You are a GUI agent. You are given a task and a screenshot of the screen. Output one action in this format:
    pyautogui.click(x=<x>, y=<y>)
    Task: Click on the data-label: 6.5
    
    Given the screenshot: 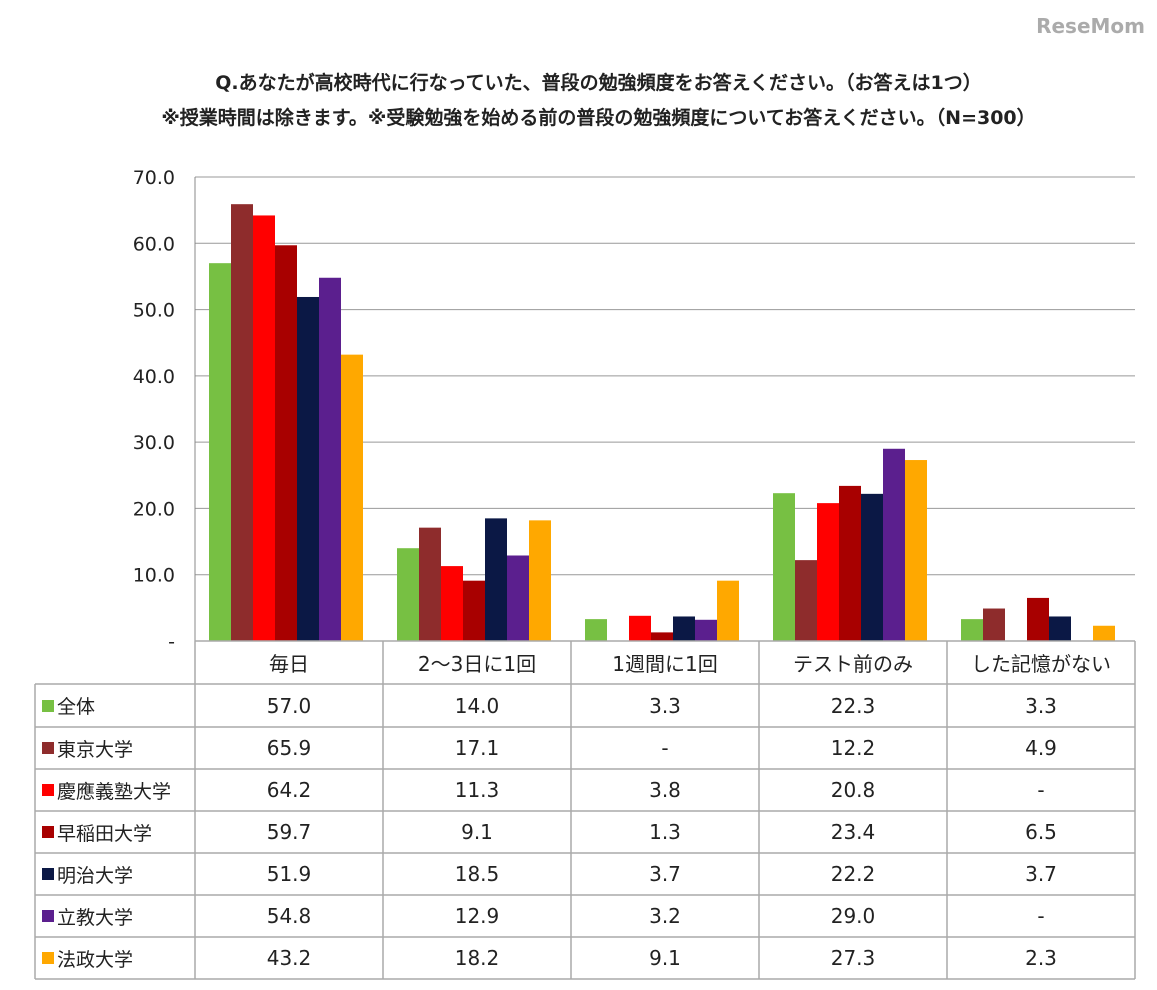 What is the action you would take?
    pyautogui.click(x=1041, y=832)
    